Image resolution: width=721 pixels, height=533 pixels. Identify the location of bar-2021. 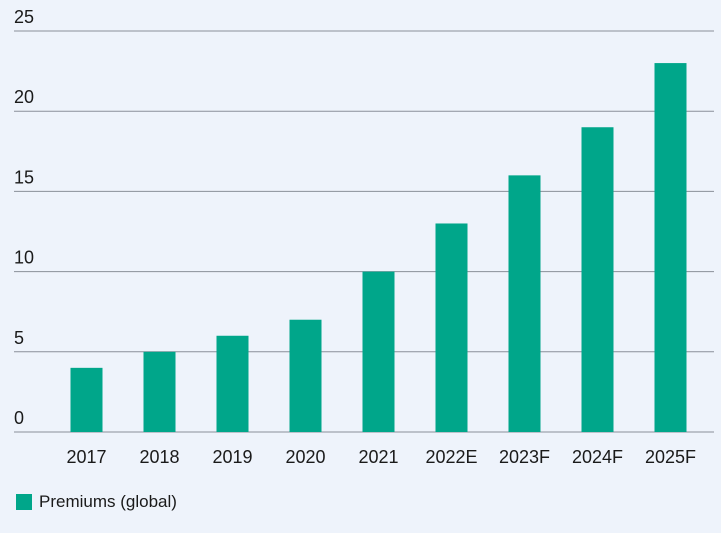
(378, 351).